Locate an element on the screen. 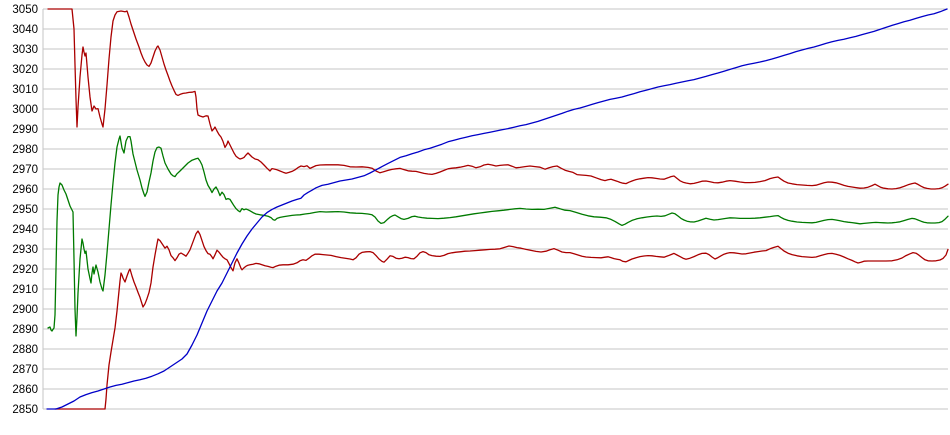 Image resolution: width=950 pixels, height=435 pixels. y-axis-tick-label: 2900 is located at coordinates (25, 310).